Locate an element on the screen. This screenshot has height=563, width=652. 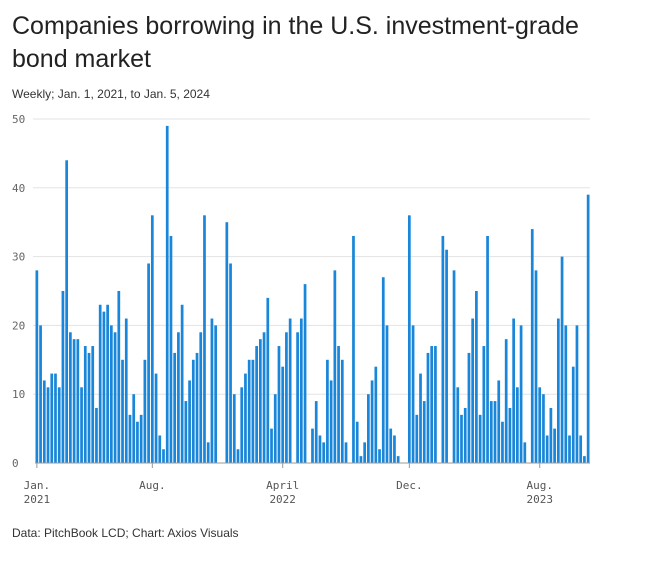
x-tick-label: 2021 is located at coordinates (37, 499).